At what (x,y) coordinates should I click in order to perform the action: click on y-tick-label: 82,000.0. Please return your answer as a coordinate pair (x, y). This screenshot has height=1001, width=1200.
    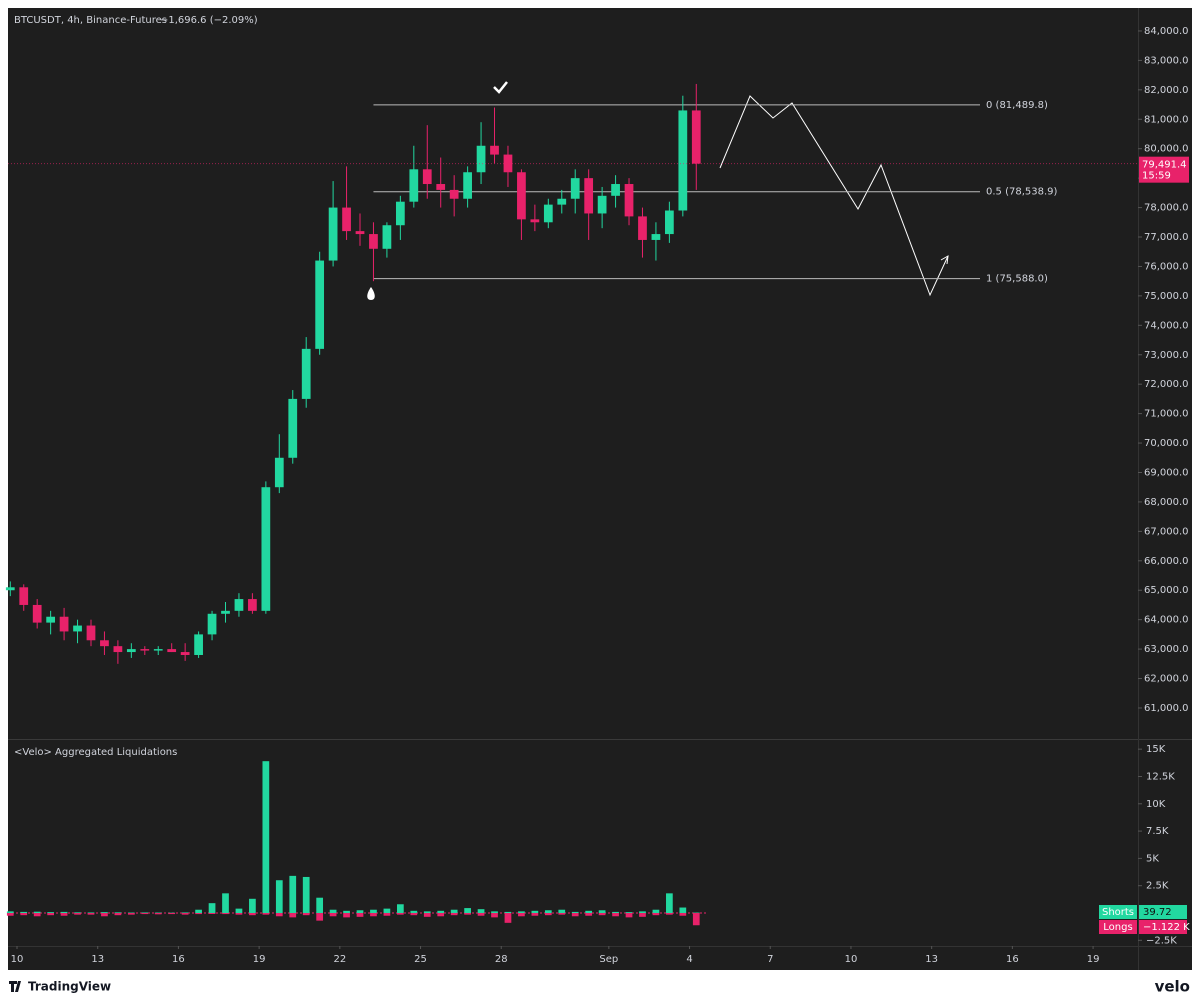
    Looking at the image, I should click on (1166, 90).